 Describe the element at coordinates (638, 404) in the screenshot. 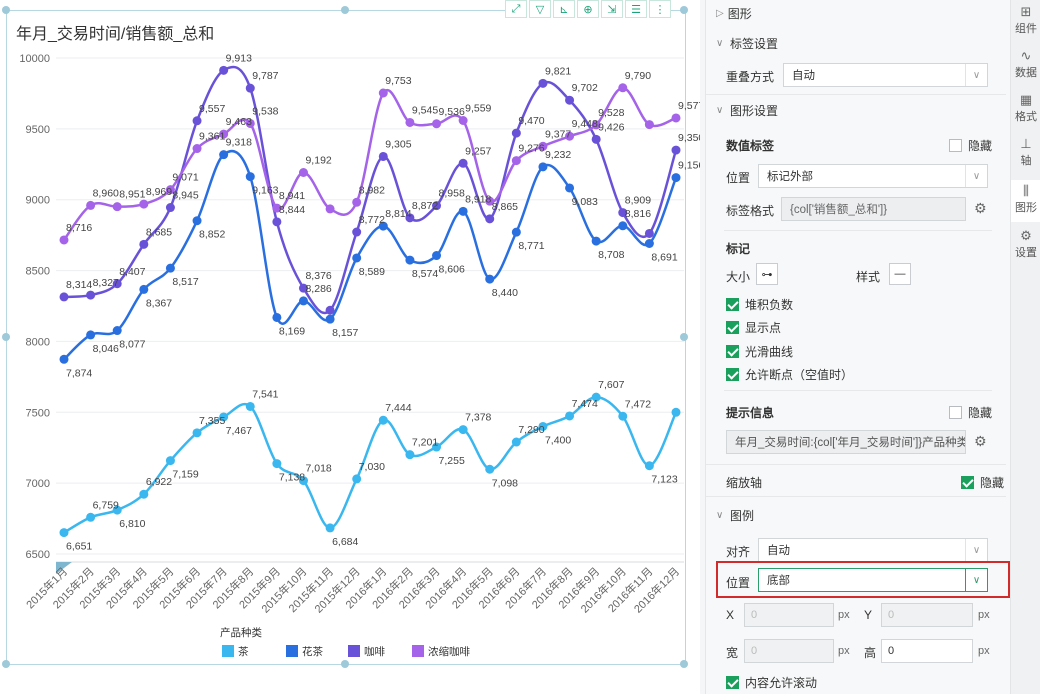

I see `data-label: 7,472` at that location.